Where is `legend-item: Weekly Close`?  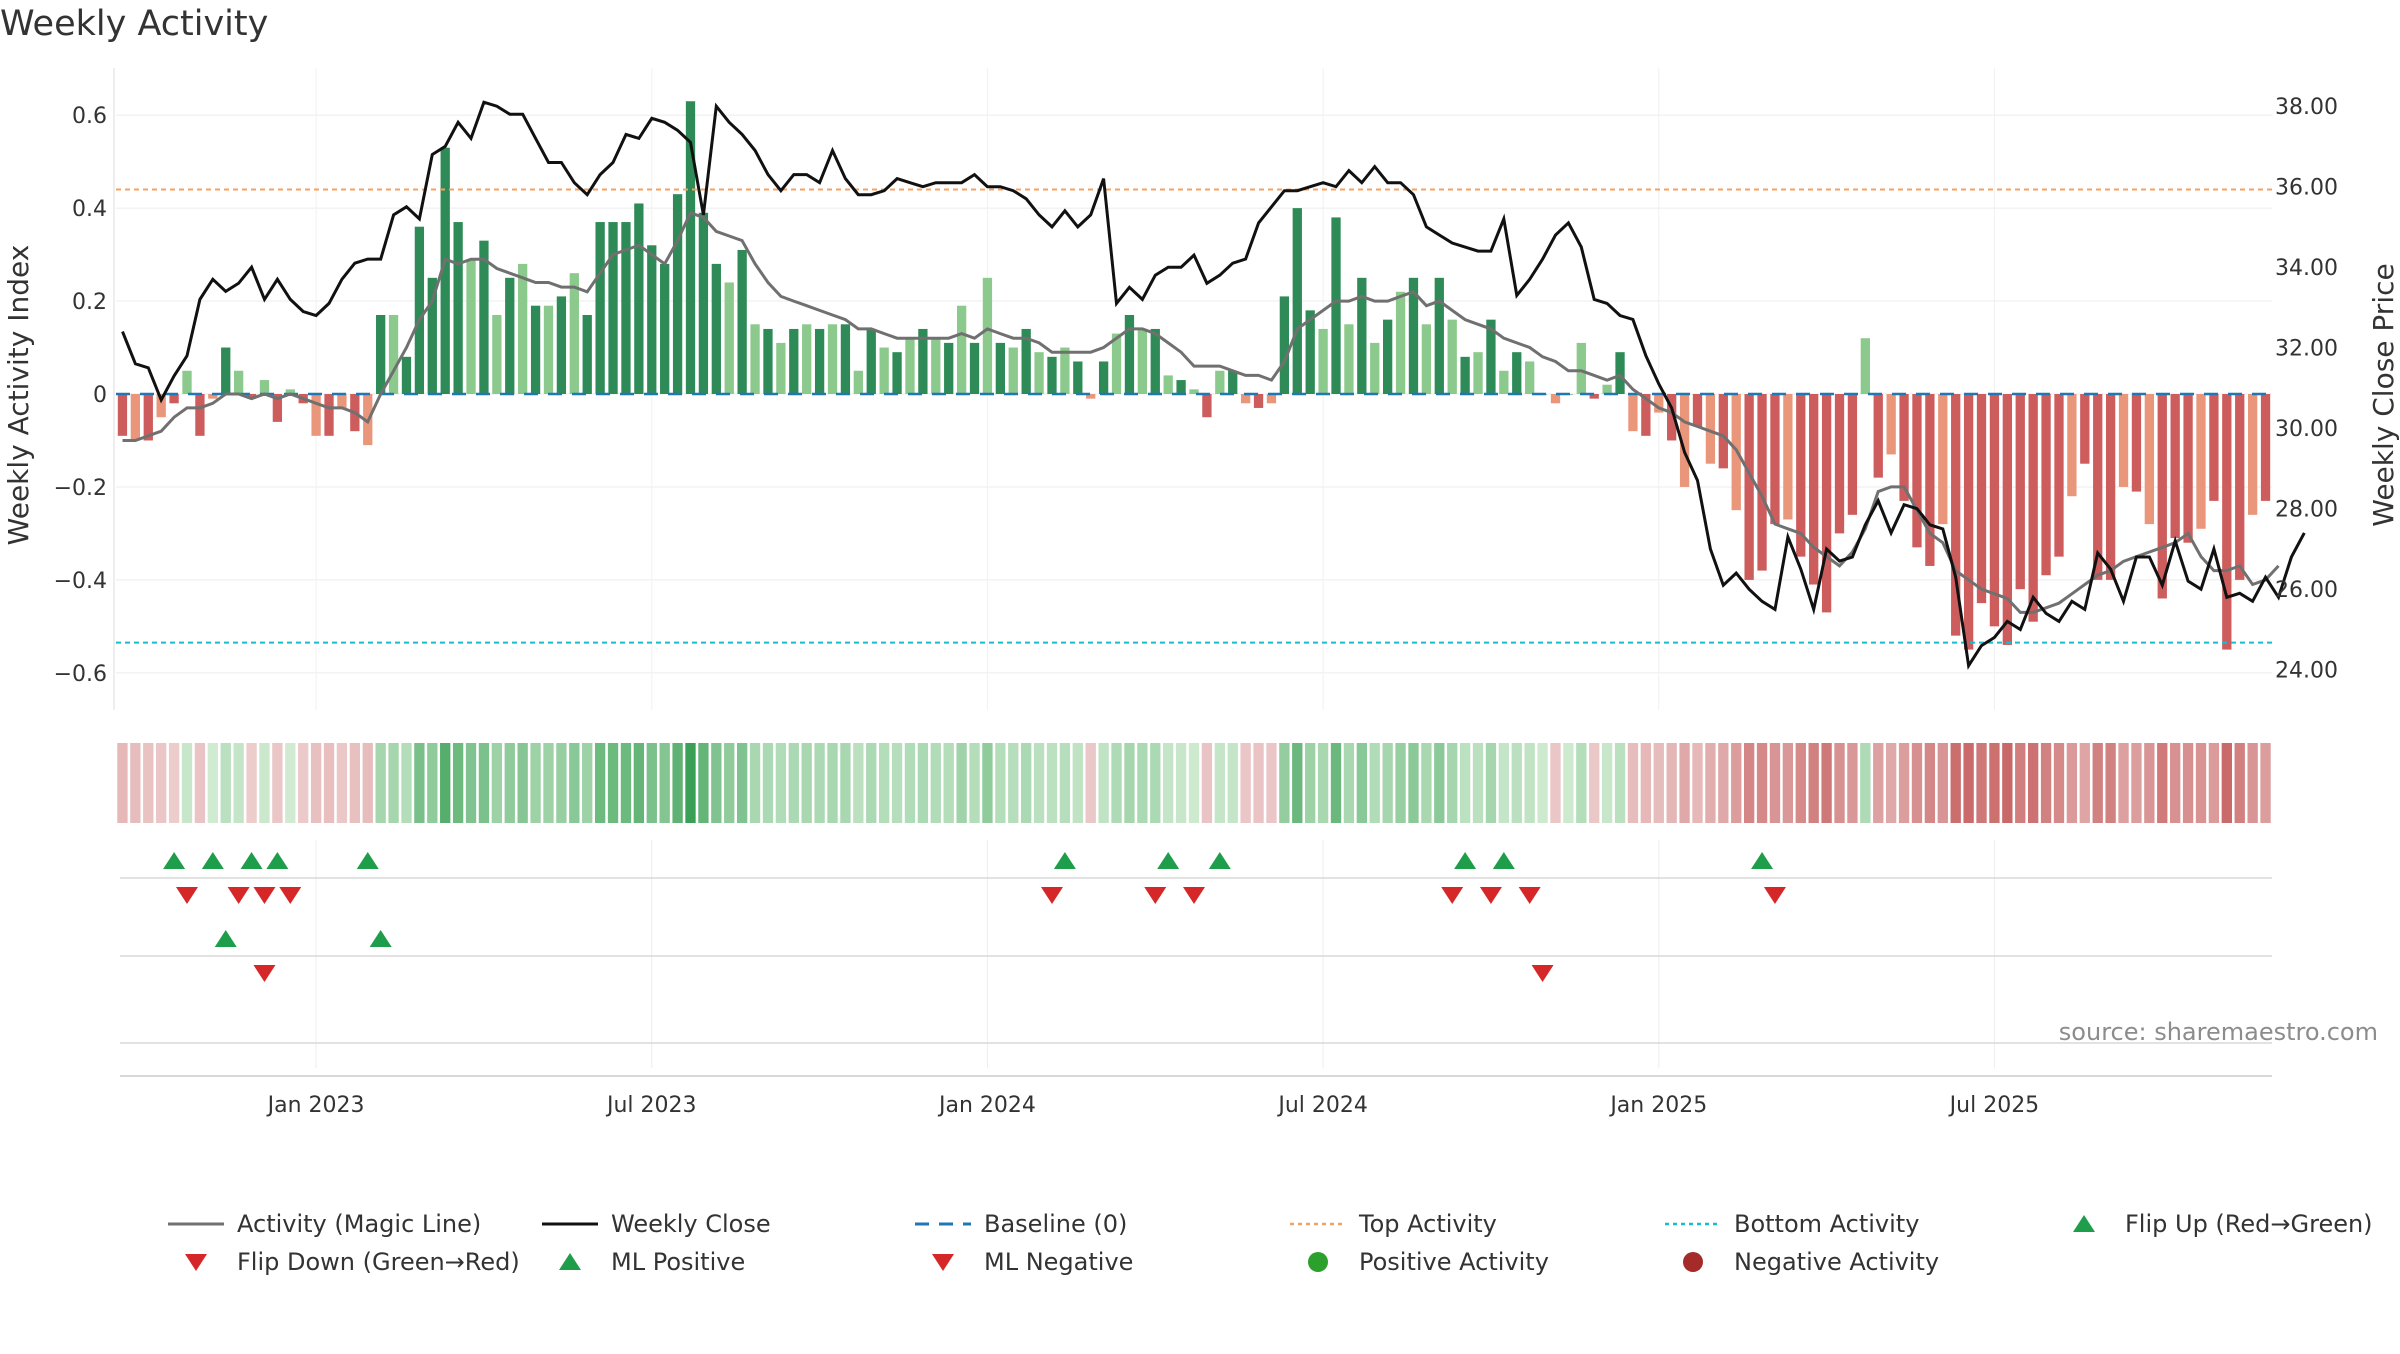
legend-item: Weekly Close is located at coordinates (656, 1224).